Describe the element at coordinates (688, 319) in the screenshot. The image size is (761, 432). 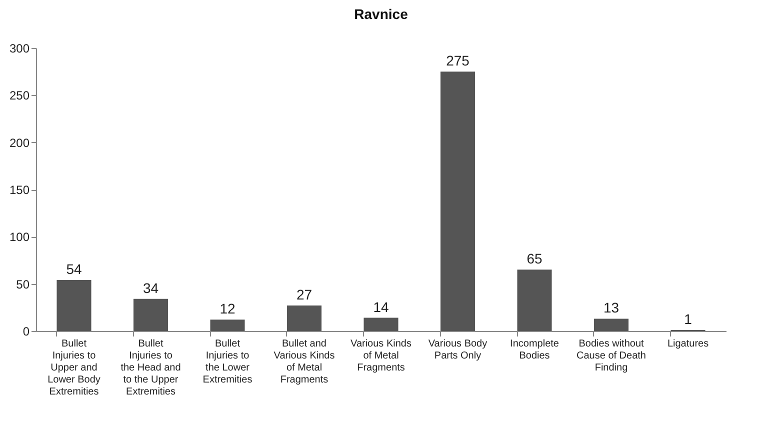
I see `data-label: 1` at that location.